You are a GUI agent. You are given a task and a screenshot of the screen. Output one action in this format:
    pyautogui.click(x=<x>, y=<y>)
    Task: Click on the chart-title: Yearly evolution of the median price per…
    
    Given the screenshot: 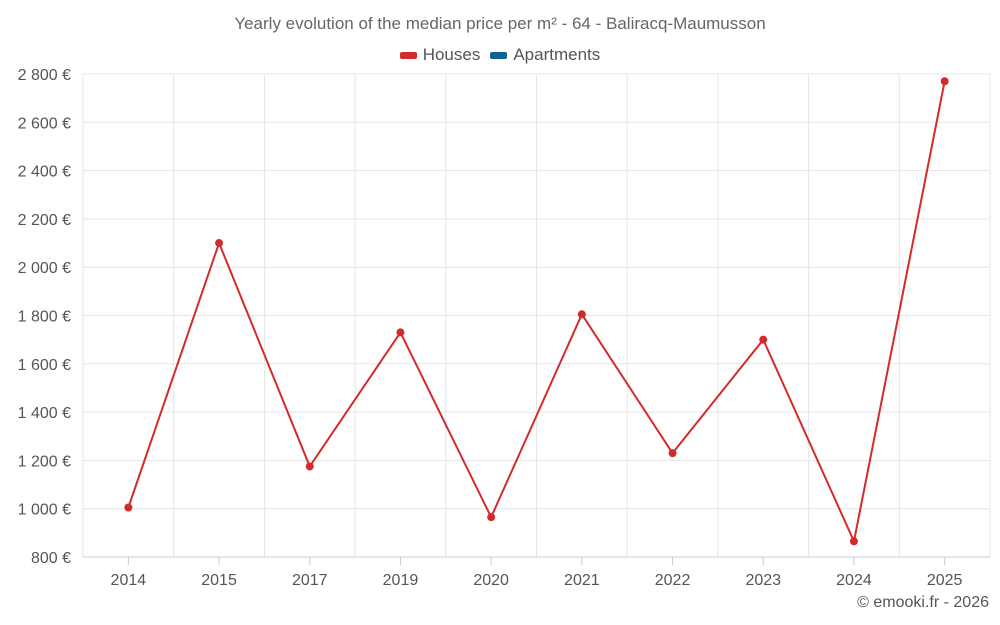 What is the action you would take?
    pyautogui.click(x=500, y=23)
    